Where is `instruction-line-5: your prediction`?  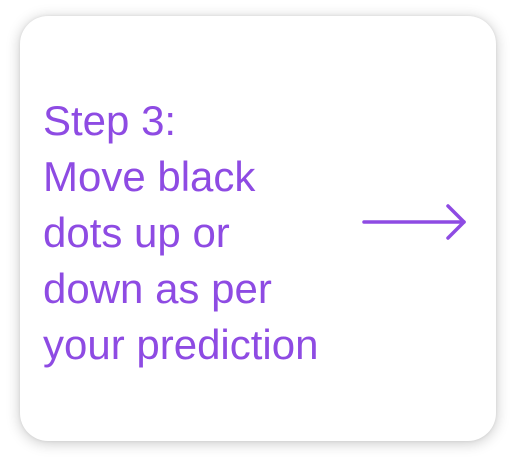 instruction-line-5: your prediction is located at coordinates (181, 344).